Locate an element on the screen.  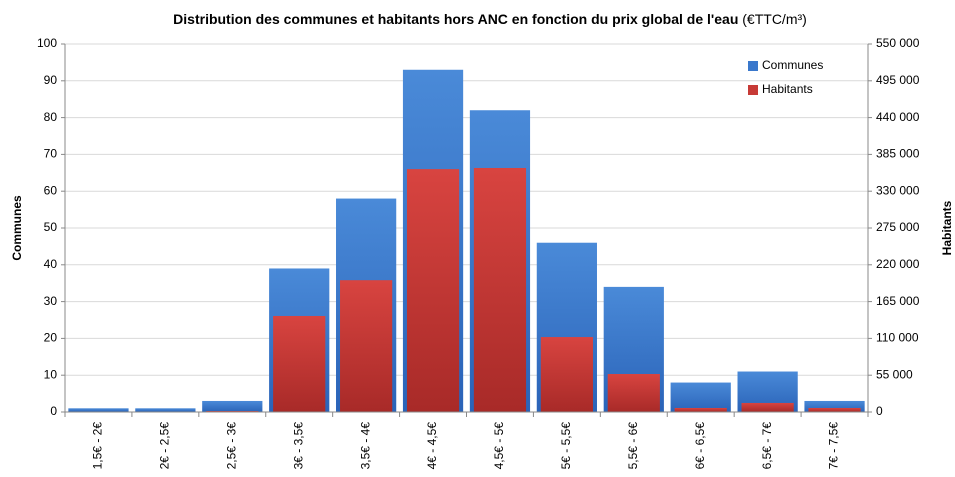
legend-label: Communes is located at coordinates (792, 65).